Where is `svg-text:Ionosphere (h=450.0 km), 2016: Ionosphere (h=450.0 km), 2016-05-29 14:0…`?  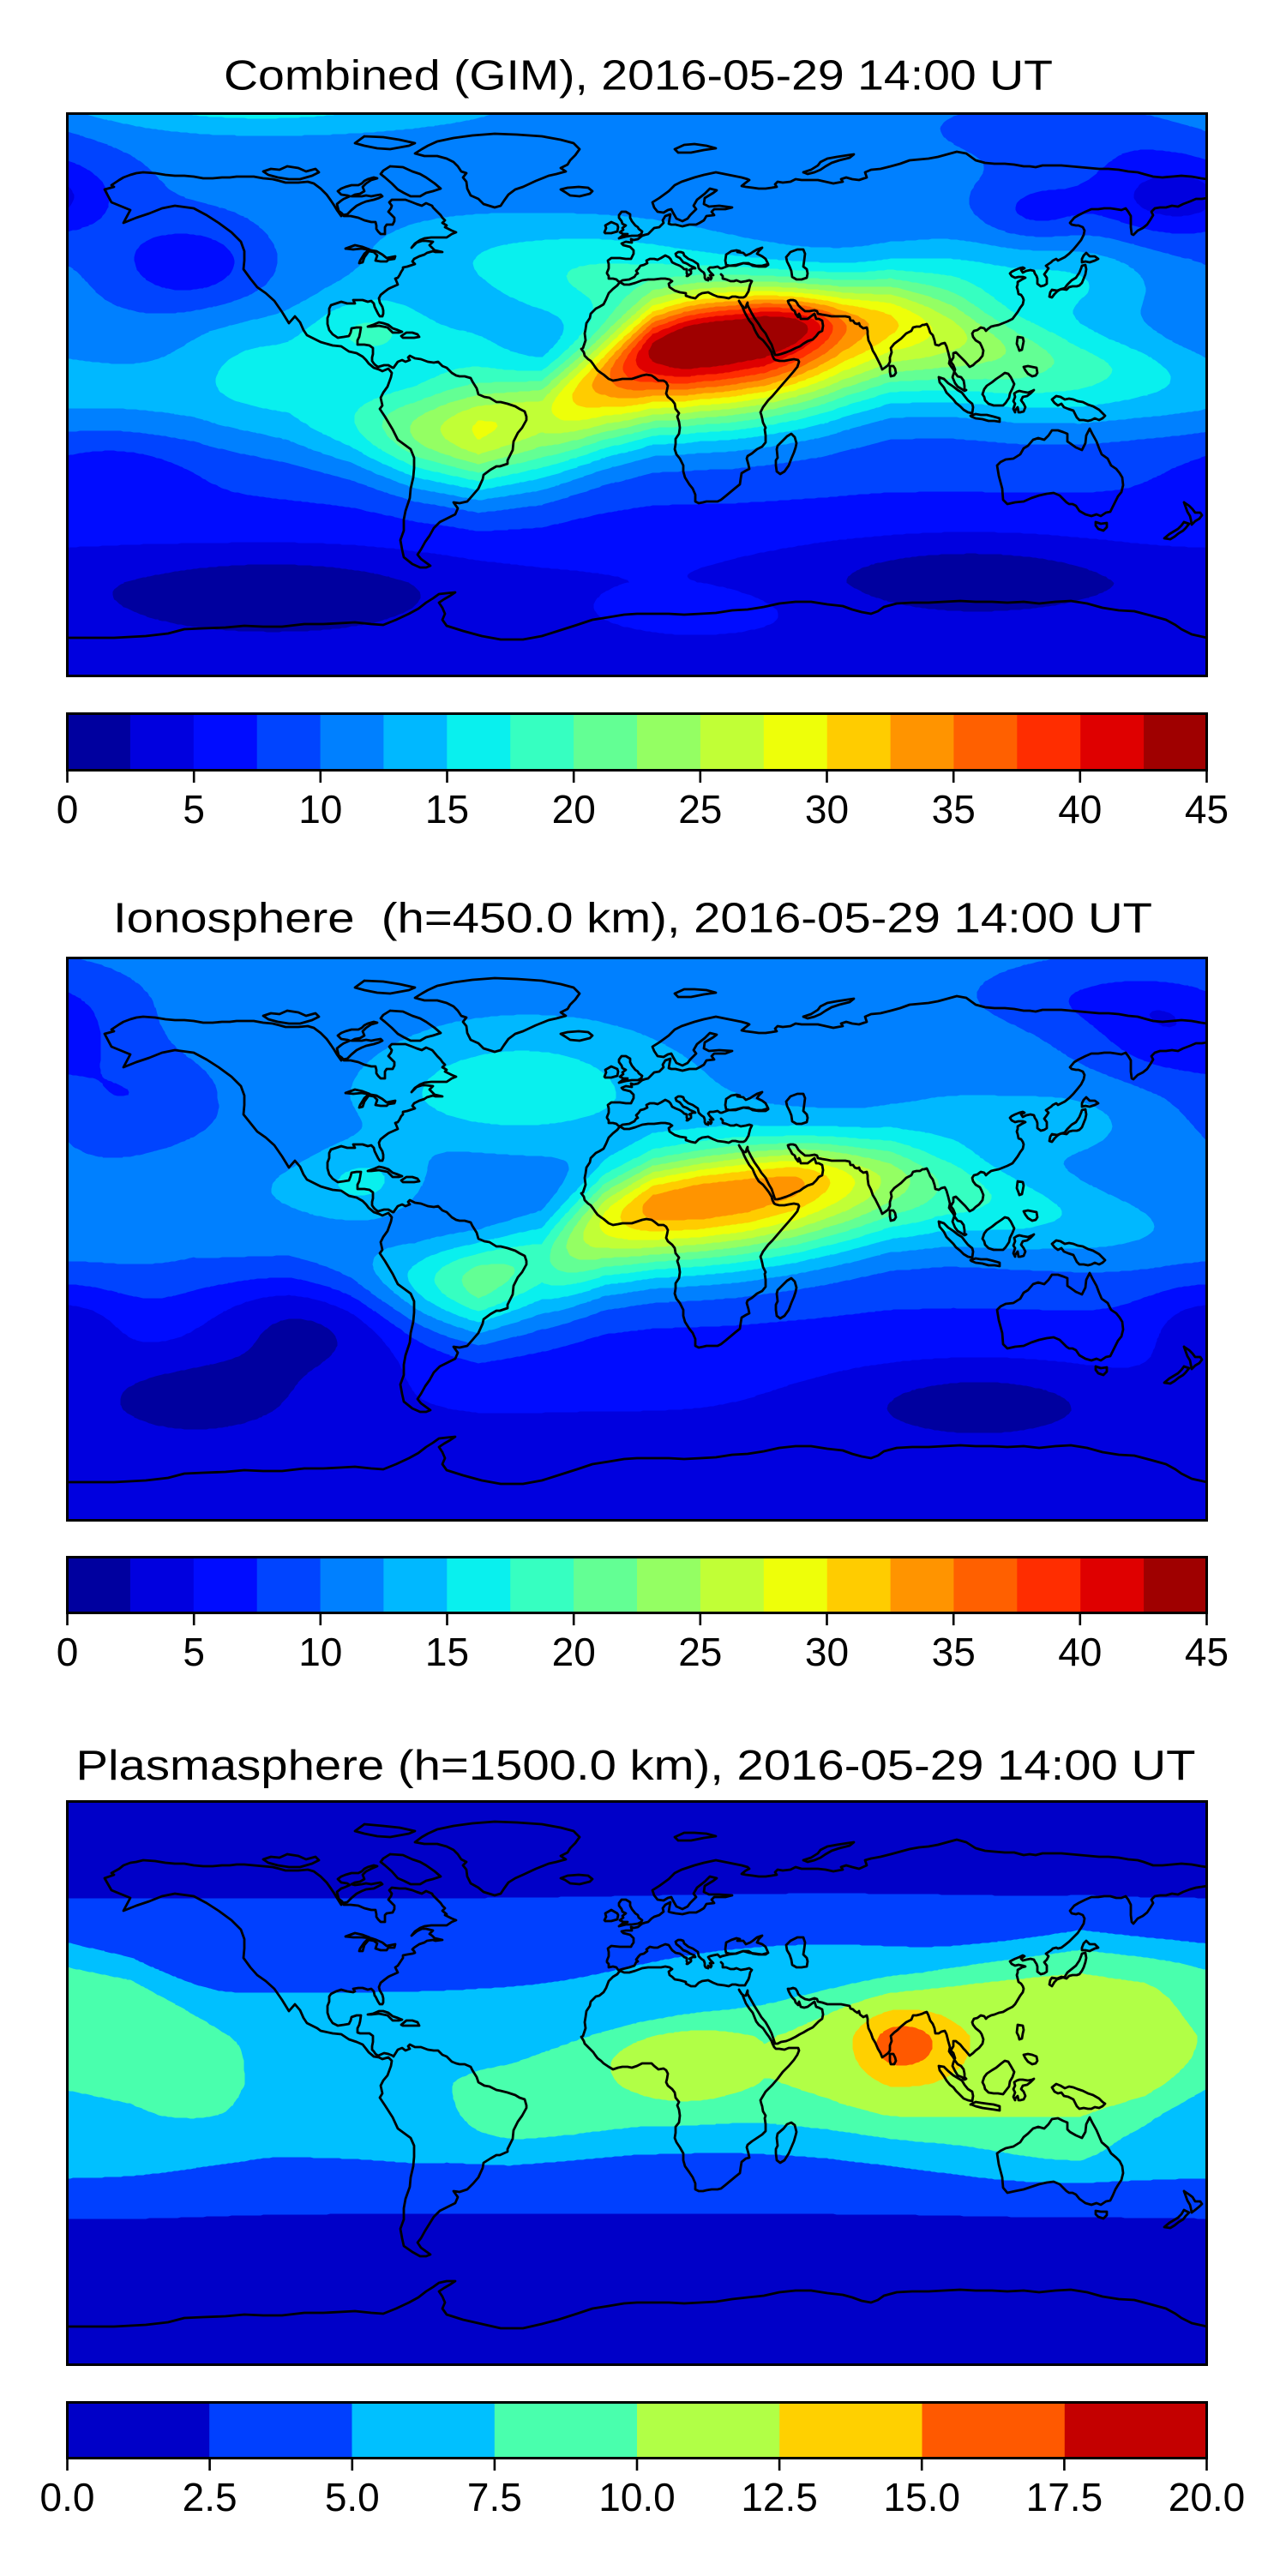 svg-text:Ionosphere (h=450.0 km), 2016: Ionosphere (h=450.0 km), 2016-05-29 14:0… is located at coordinates (632, 919).